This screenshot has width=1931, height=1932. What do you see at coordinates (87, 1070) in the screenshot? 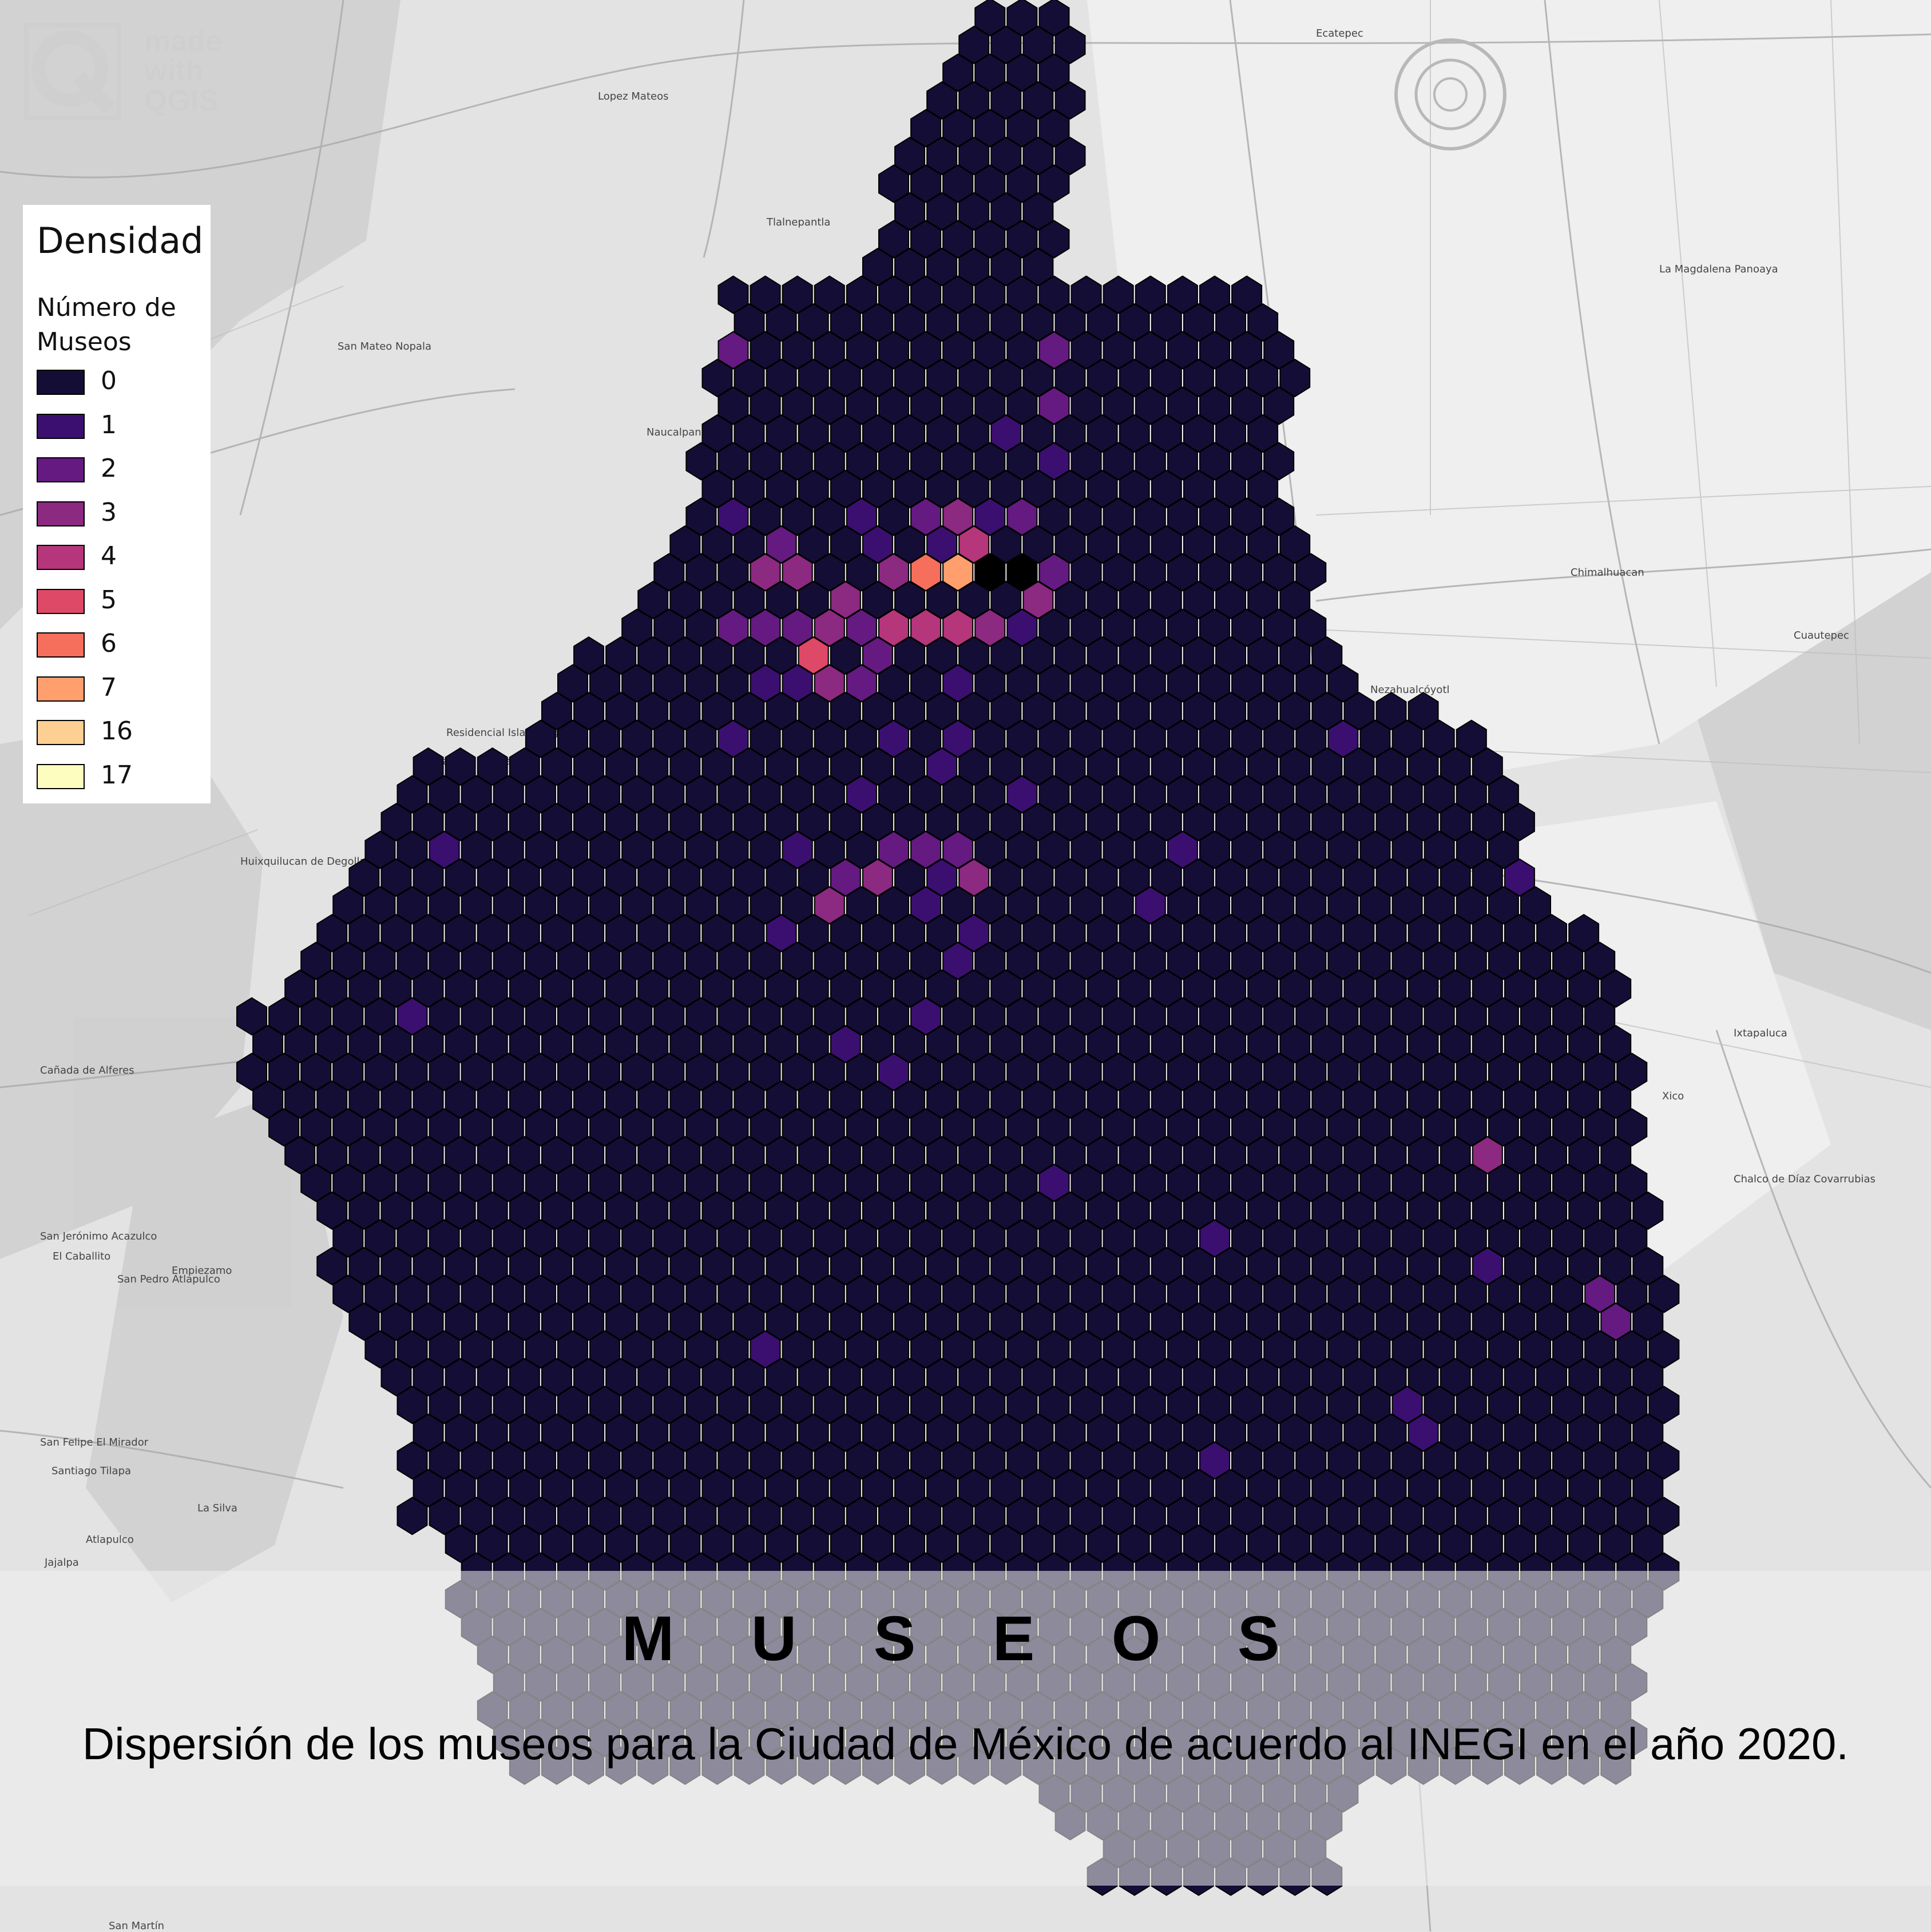
I see `place-label: Cañada de Alferes` at bounding box center [87, 1070].